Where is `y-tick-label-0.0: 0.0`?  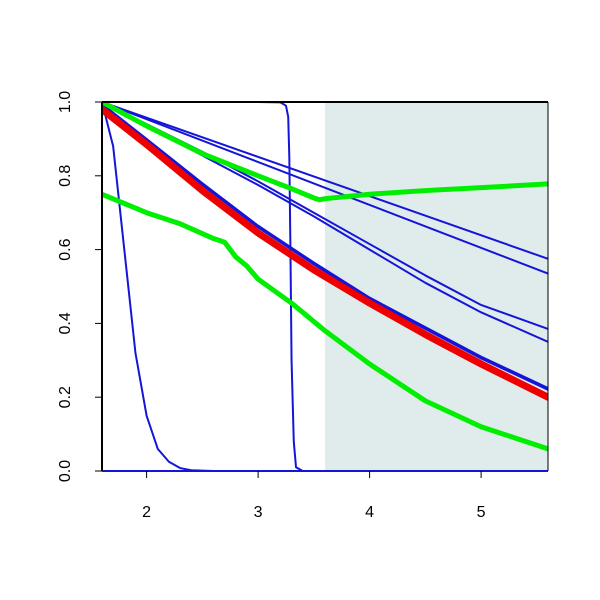
y-tick-label-0.0: 0.0 is located at coordinates (65, 471).